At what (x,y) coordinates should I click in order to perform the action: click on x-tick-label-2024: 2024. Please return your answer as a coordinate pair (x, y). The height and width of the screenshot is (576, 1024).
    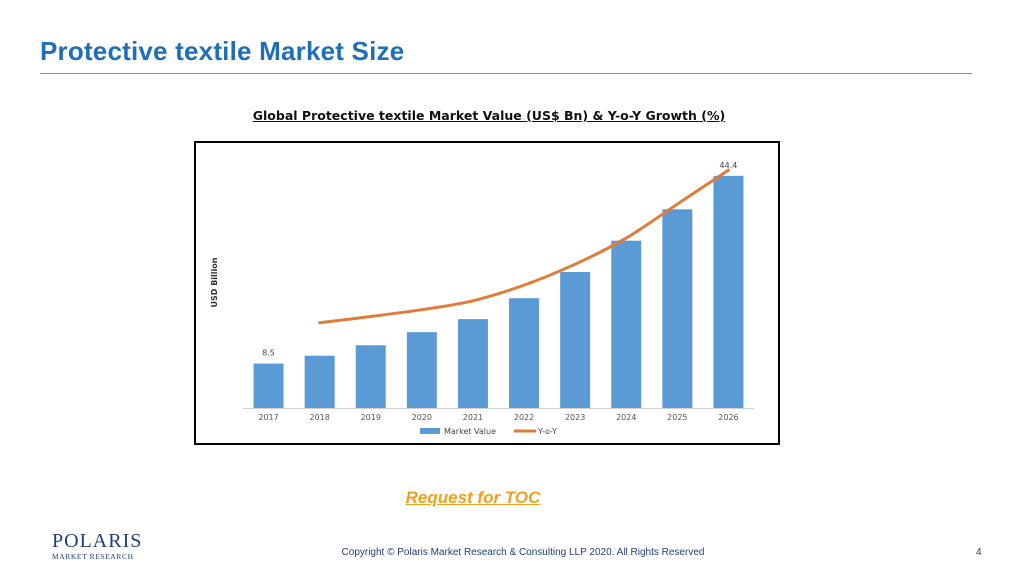
    Looking at the image, I should click on (626, 417).